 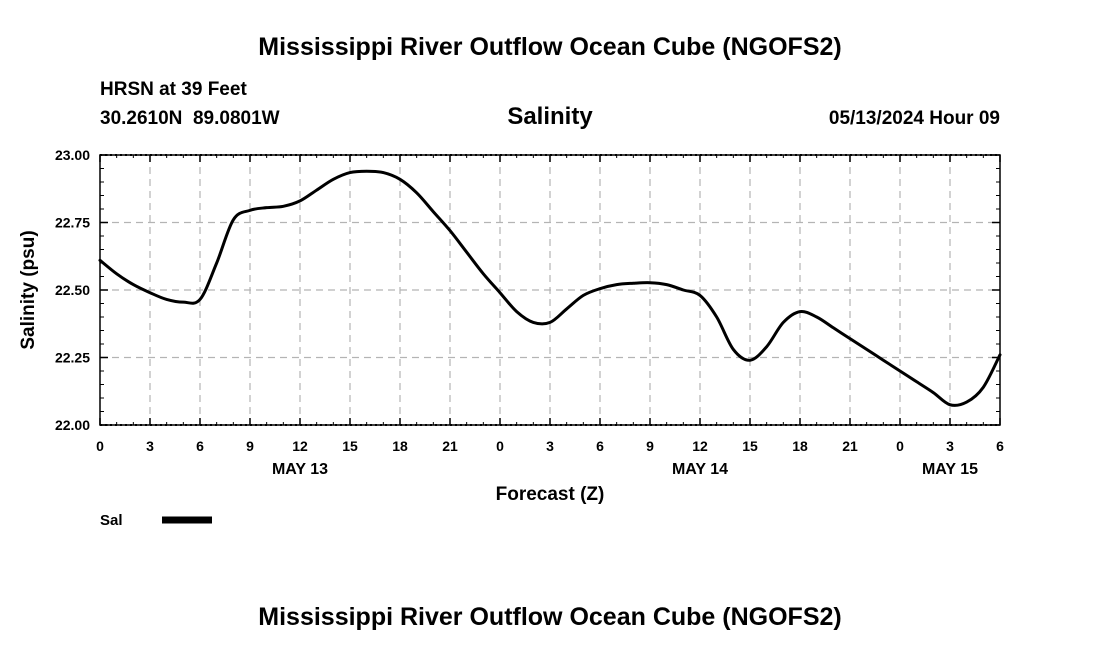 What do you see at coordinates (72, 425) in the screenshot?
I see `y-tick-label: 22.00` at bounding box center [72, 425].